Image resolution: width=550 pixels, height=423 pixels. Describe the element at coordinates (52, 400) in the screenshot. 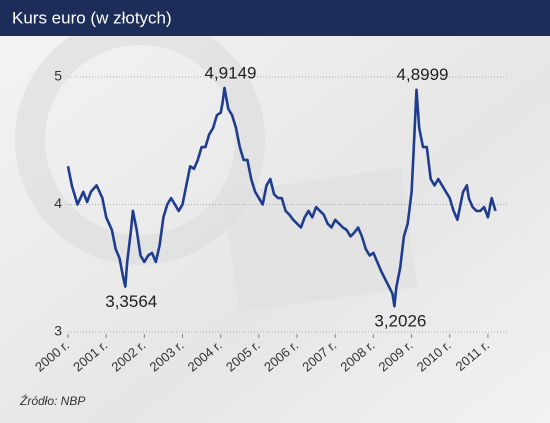

I see `source: Źródło: NBP` at that location.